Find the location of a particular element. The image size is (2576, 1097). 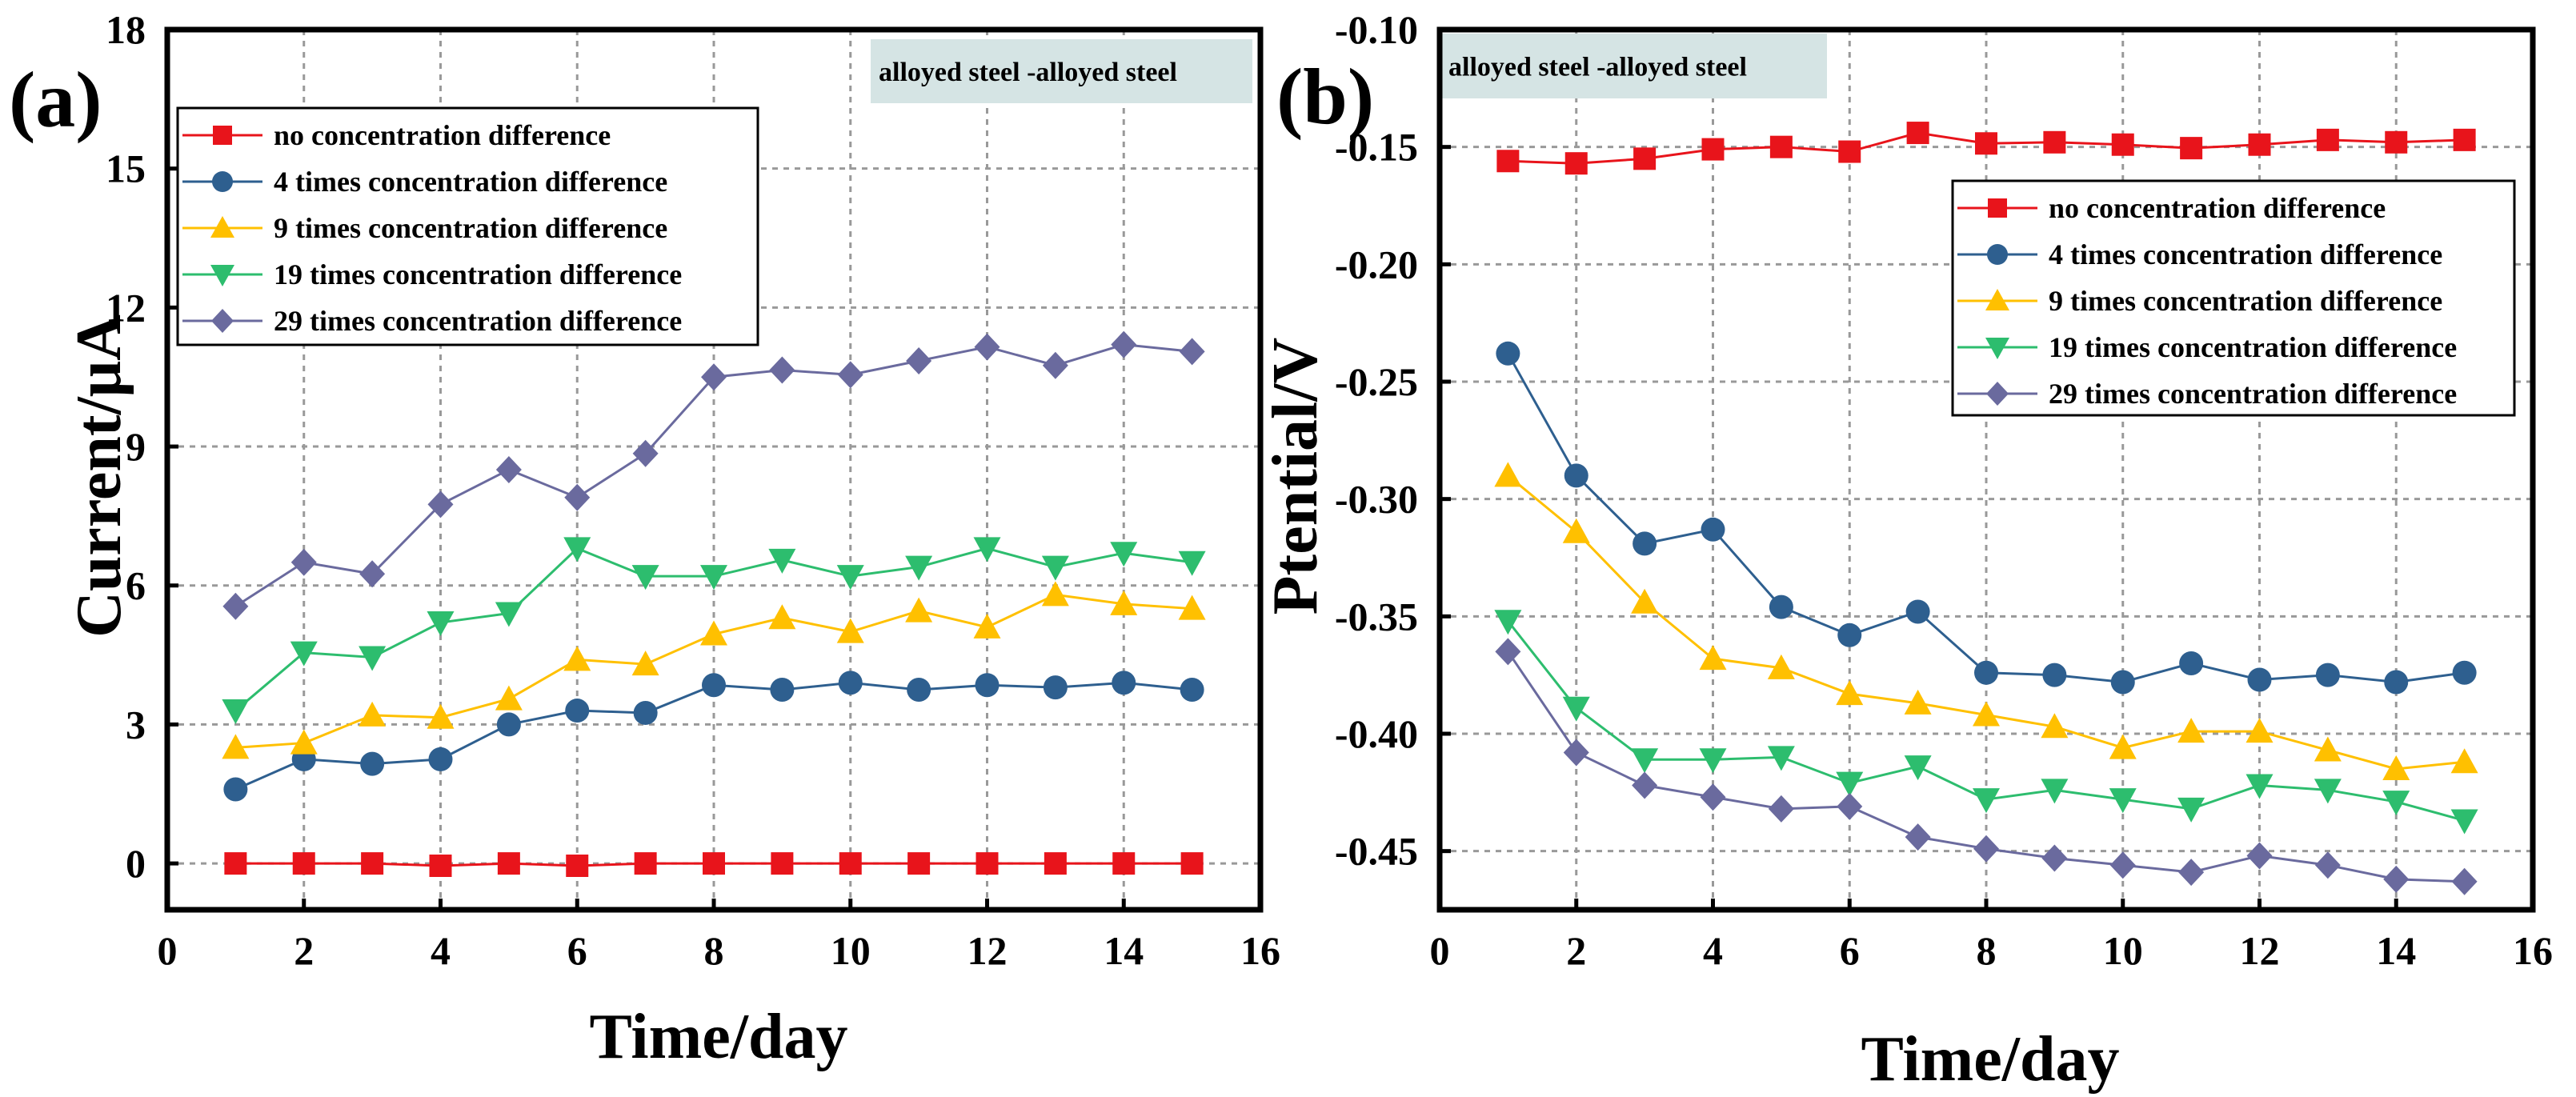

x-tick-label: 12 is located at coordinates (2260, 950).